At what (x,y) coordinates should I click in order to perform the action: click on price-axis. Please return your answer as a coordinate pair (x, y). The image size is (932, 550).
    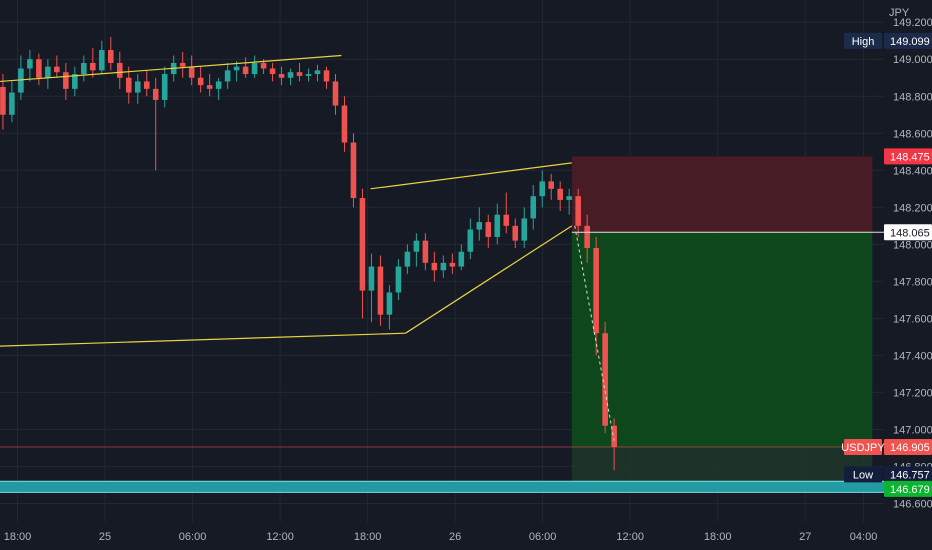
    Looking at the image, I should click on (908, 275).